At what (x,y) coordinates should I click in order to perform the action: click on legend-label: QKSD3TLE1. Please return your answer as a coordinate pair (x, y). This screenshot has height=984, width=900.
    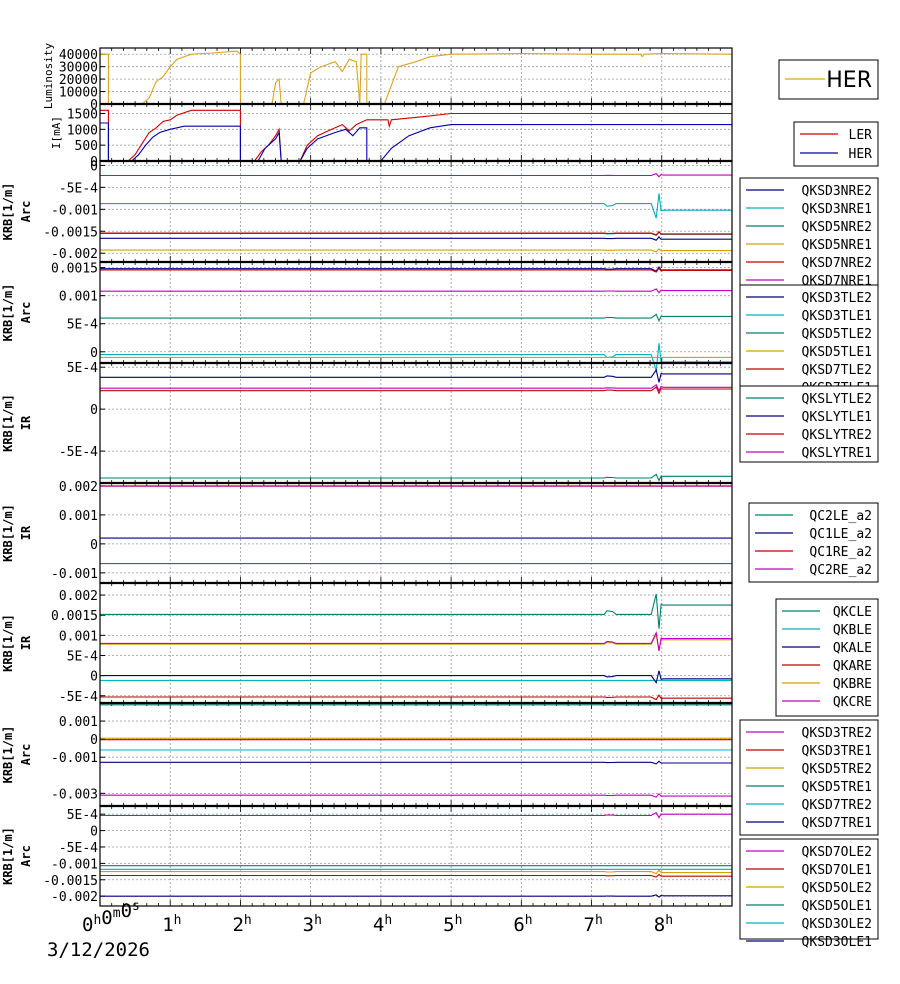
    Looking at the image, I should click on (837, 316).